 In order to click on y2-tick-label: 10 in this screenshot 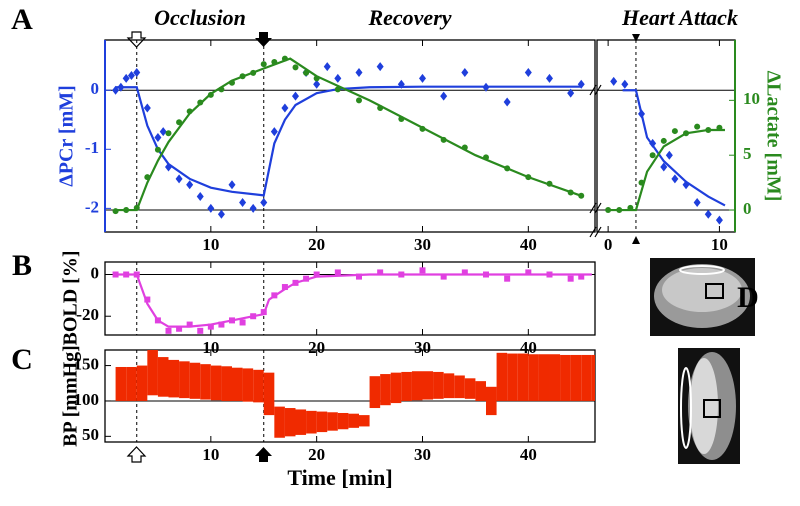, I will do `click(751, 98)`.